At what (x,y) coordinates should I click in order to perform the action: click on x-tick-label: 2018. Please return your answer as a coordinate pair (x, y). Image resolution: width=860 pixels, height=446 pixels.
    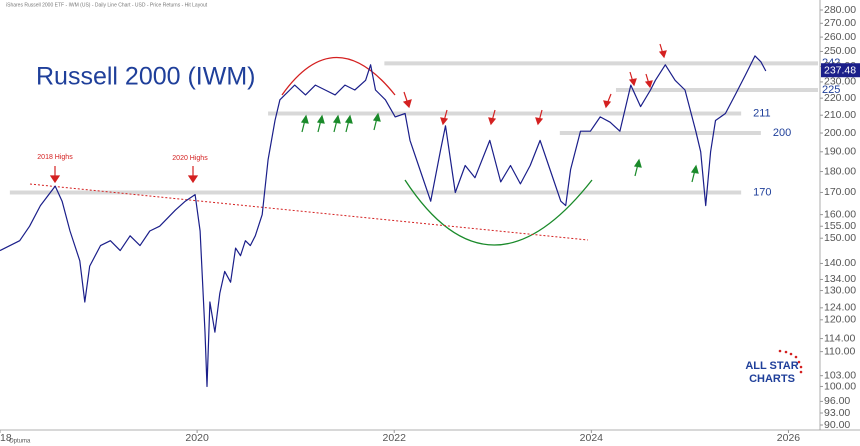
    Looking at the image, I should click on (6, 438).